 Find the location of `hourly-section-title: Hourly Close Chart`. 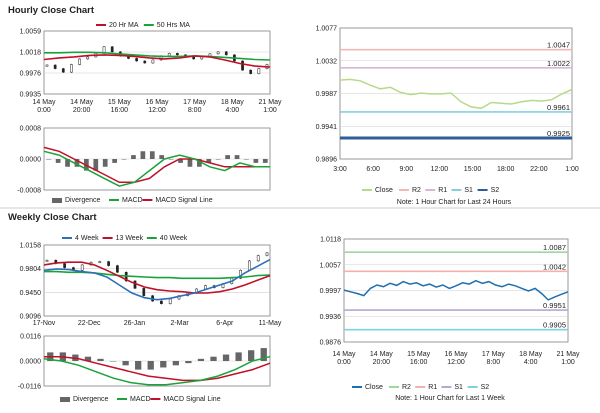

hourly-section-title: Hourly Close Chart is located at coordinates (51, 10).